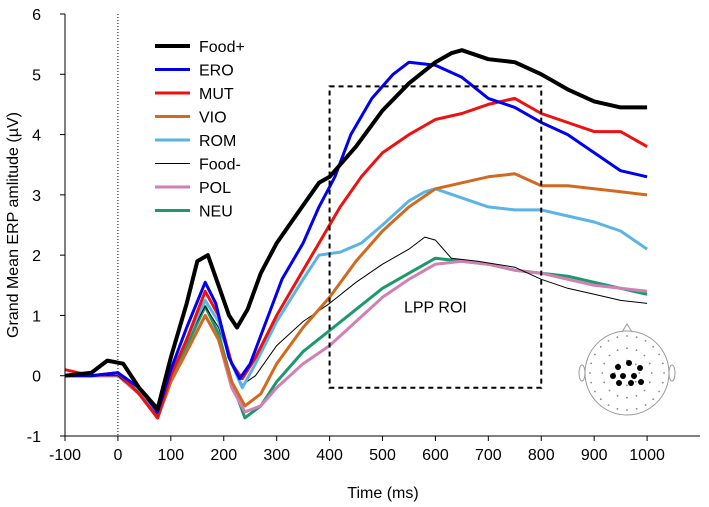 The image size is (709, 507). What do you see at coordinates (13, 225) in the screenshot?
I see `y-axis-label: Grand Mean ERP amlitude (µV)` at bounding box center [13, 225].